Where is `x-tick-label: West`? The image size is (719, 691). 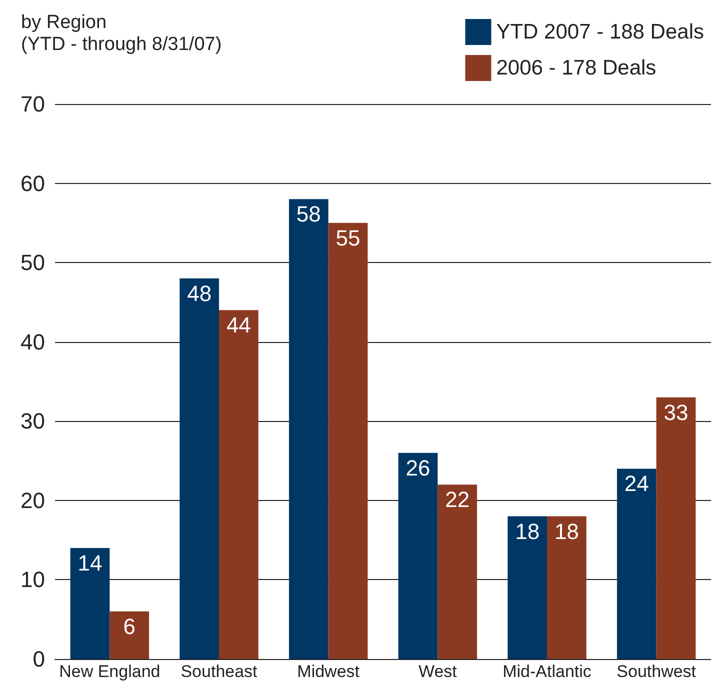
x-tick-label: West is located at coordinates (438, 671).